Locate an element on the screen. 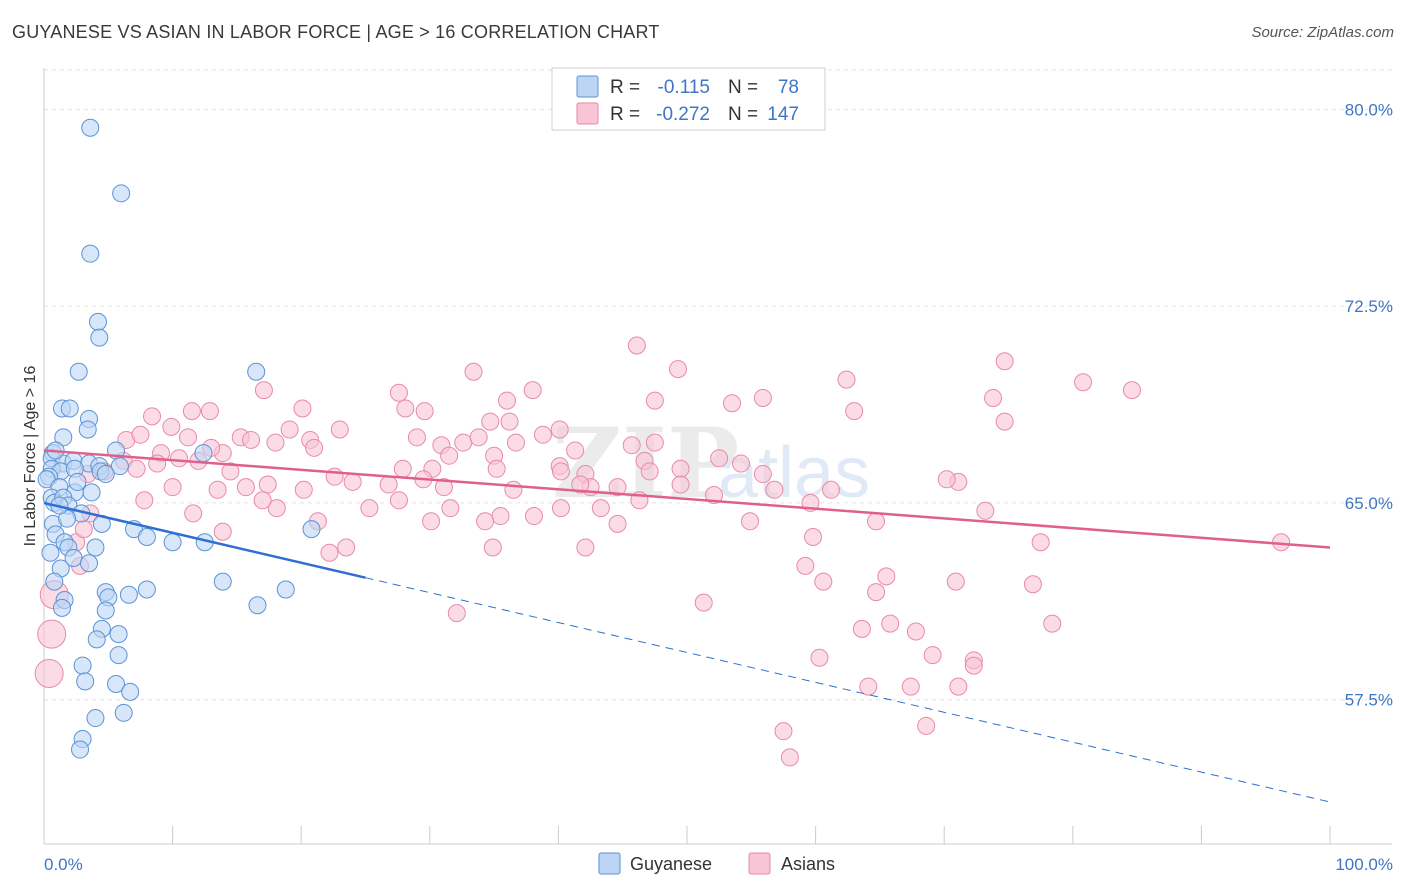 Image resolution: width=1406 pixels, height=892 pixels. series-legend-label-guyanese: Guyanese is located at coordinates (671, 864).